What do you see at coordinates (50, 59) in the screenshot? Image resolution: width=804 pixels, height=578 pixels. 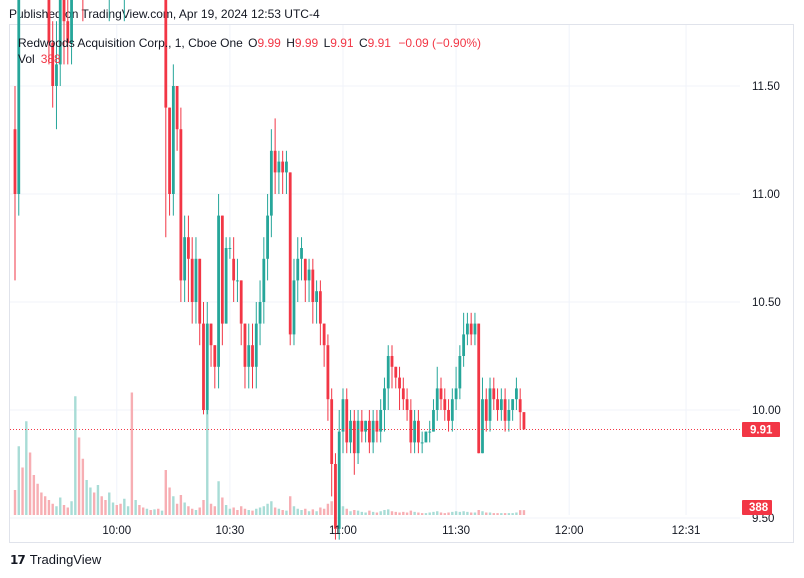 I see `volume-value: 388` at bounding box center [50, 59].